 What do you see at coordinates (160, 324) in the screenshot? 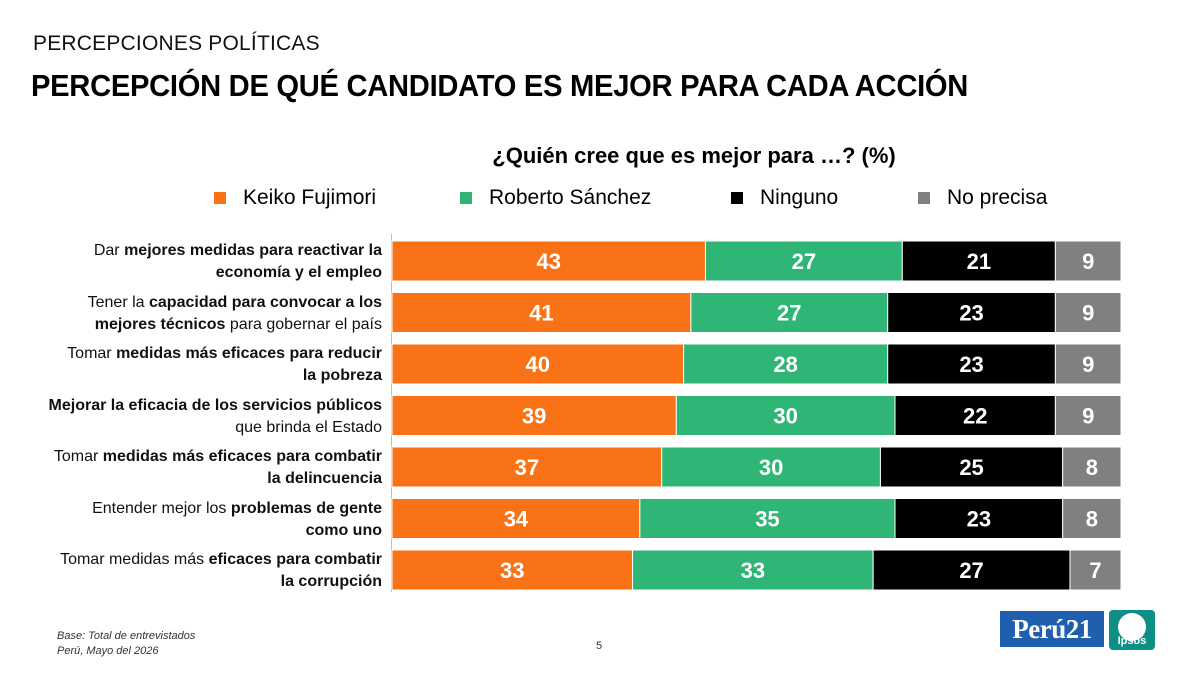
I see `row-label-part: mejores técnicos` at bounding box center [160, 324].